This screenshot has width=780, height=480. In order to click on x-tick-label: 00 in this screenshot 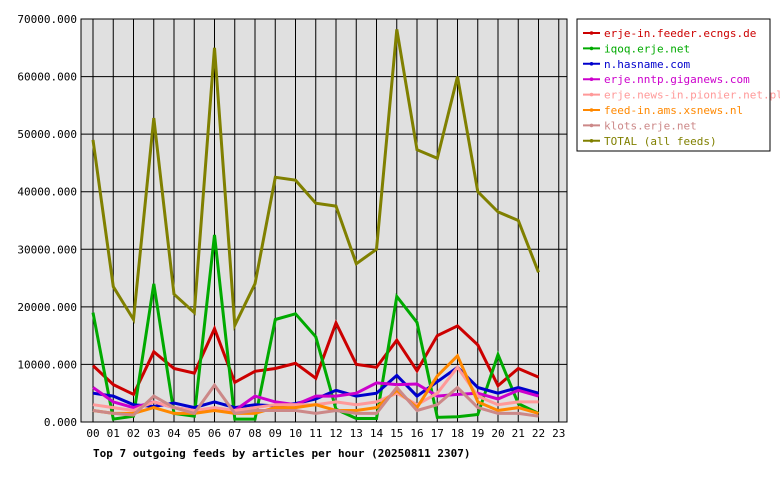, I will do `click(92, 433)`.